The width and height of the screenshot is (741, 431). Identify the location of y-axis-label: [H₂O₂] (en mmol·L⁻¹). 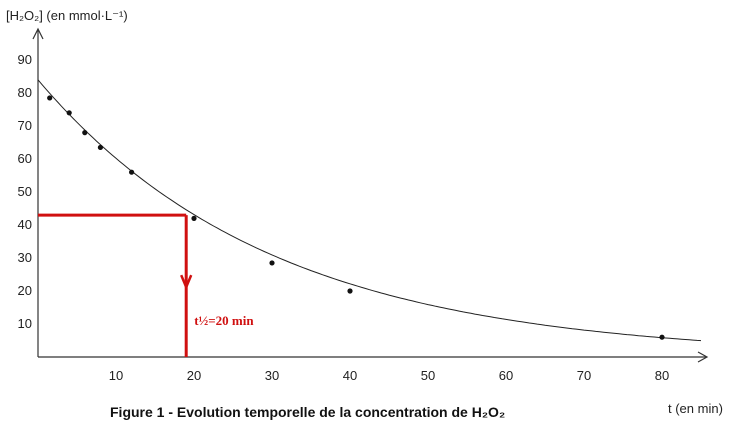
(67, 15).